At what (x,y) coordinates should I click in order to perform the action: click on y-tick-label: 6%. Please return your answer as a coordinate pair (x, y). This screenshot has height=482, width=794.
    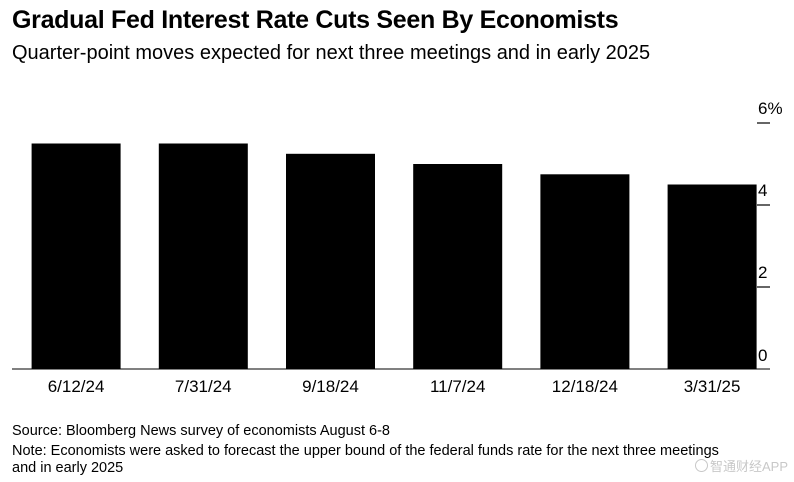
    Looking at the image, I should click on (770, 108).